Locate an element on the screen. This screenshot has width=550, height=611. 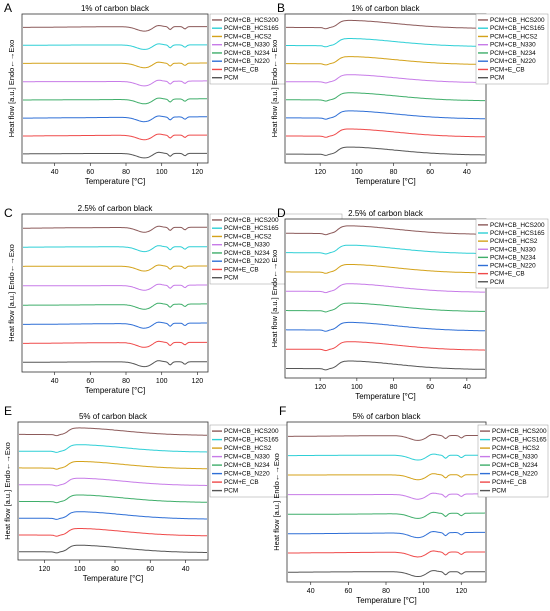
x-tick-label: 100 is located at coordinates (357, 172).